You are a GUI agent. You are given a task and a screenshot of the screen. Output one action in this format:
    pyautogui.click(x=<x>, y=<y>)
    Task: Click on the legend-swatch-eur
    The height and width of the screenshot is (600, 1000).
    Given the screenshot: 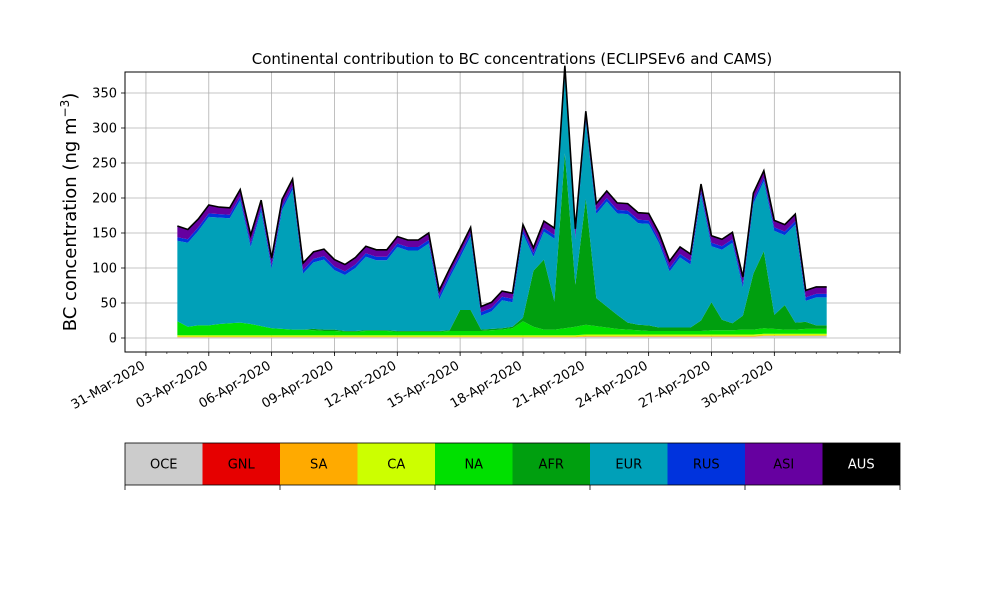 What is the action you would take?
    pyautogui.click(x=629, y=464)
    